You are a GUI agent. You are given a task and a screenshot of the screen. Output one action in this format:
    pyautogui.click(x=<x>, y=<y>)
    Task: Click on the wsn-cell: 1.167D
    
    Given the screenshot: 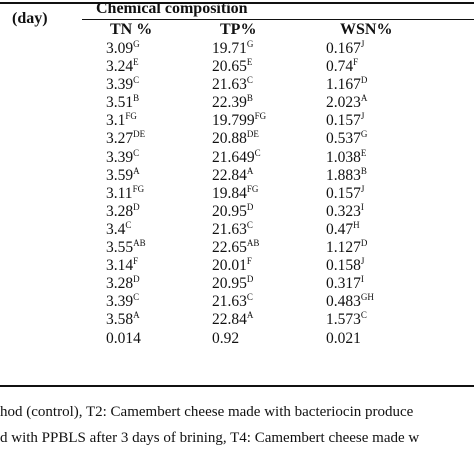 What is the action you would take?
    pyautogui.click(x=346, y=85)
    